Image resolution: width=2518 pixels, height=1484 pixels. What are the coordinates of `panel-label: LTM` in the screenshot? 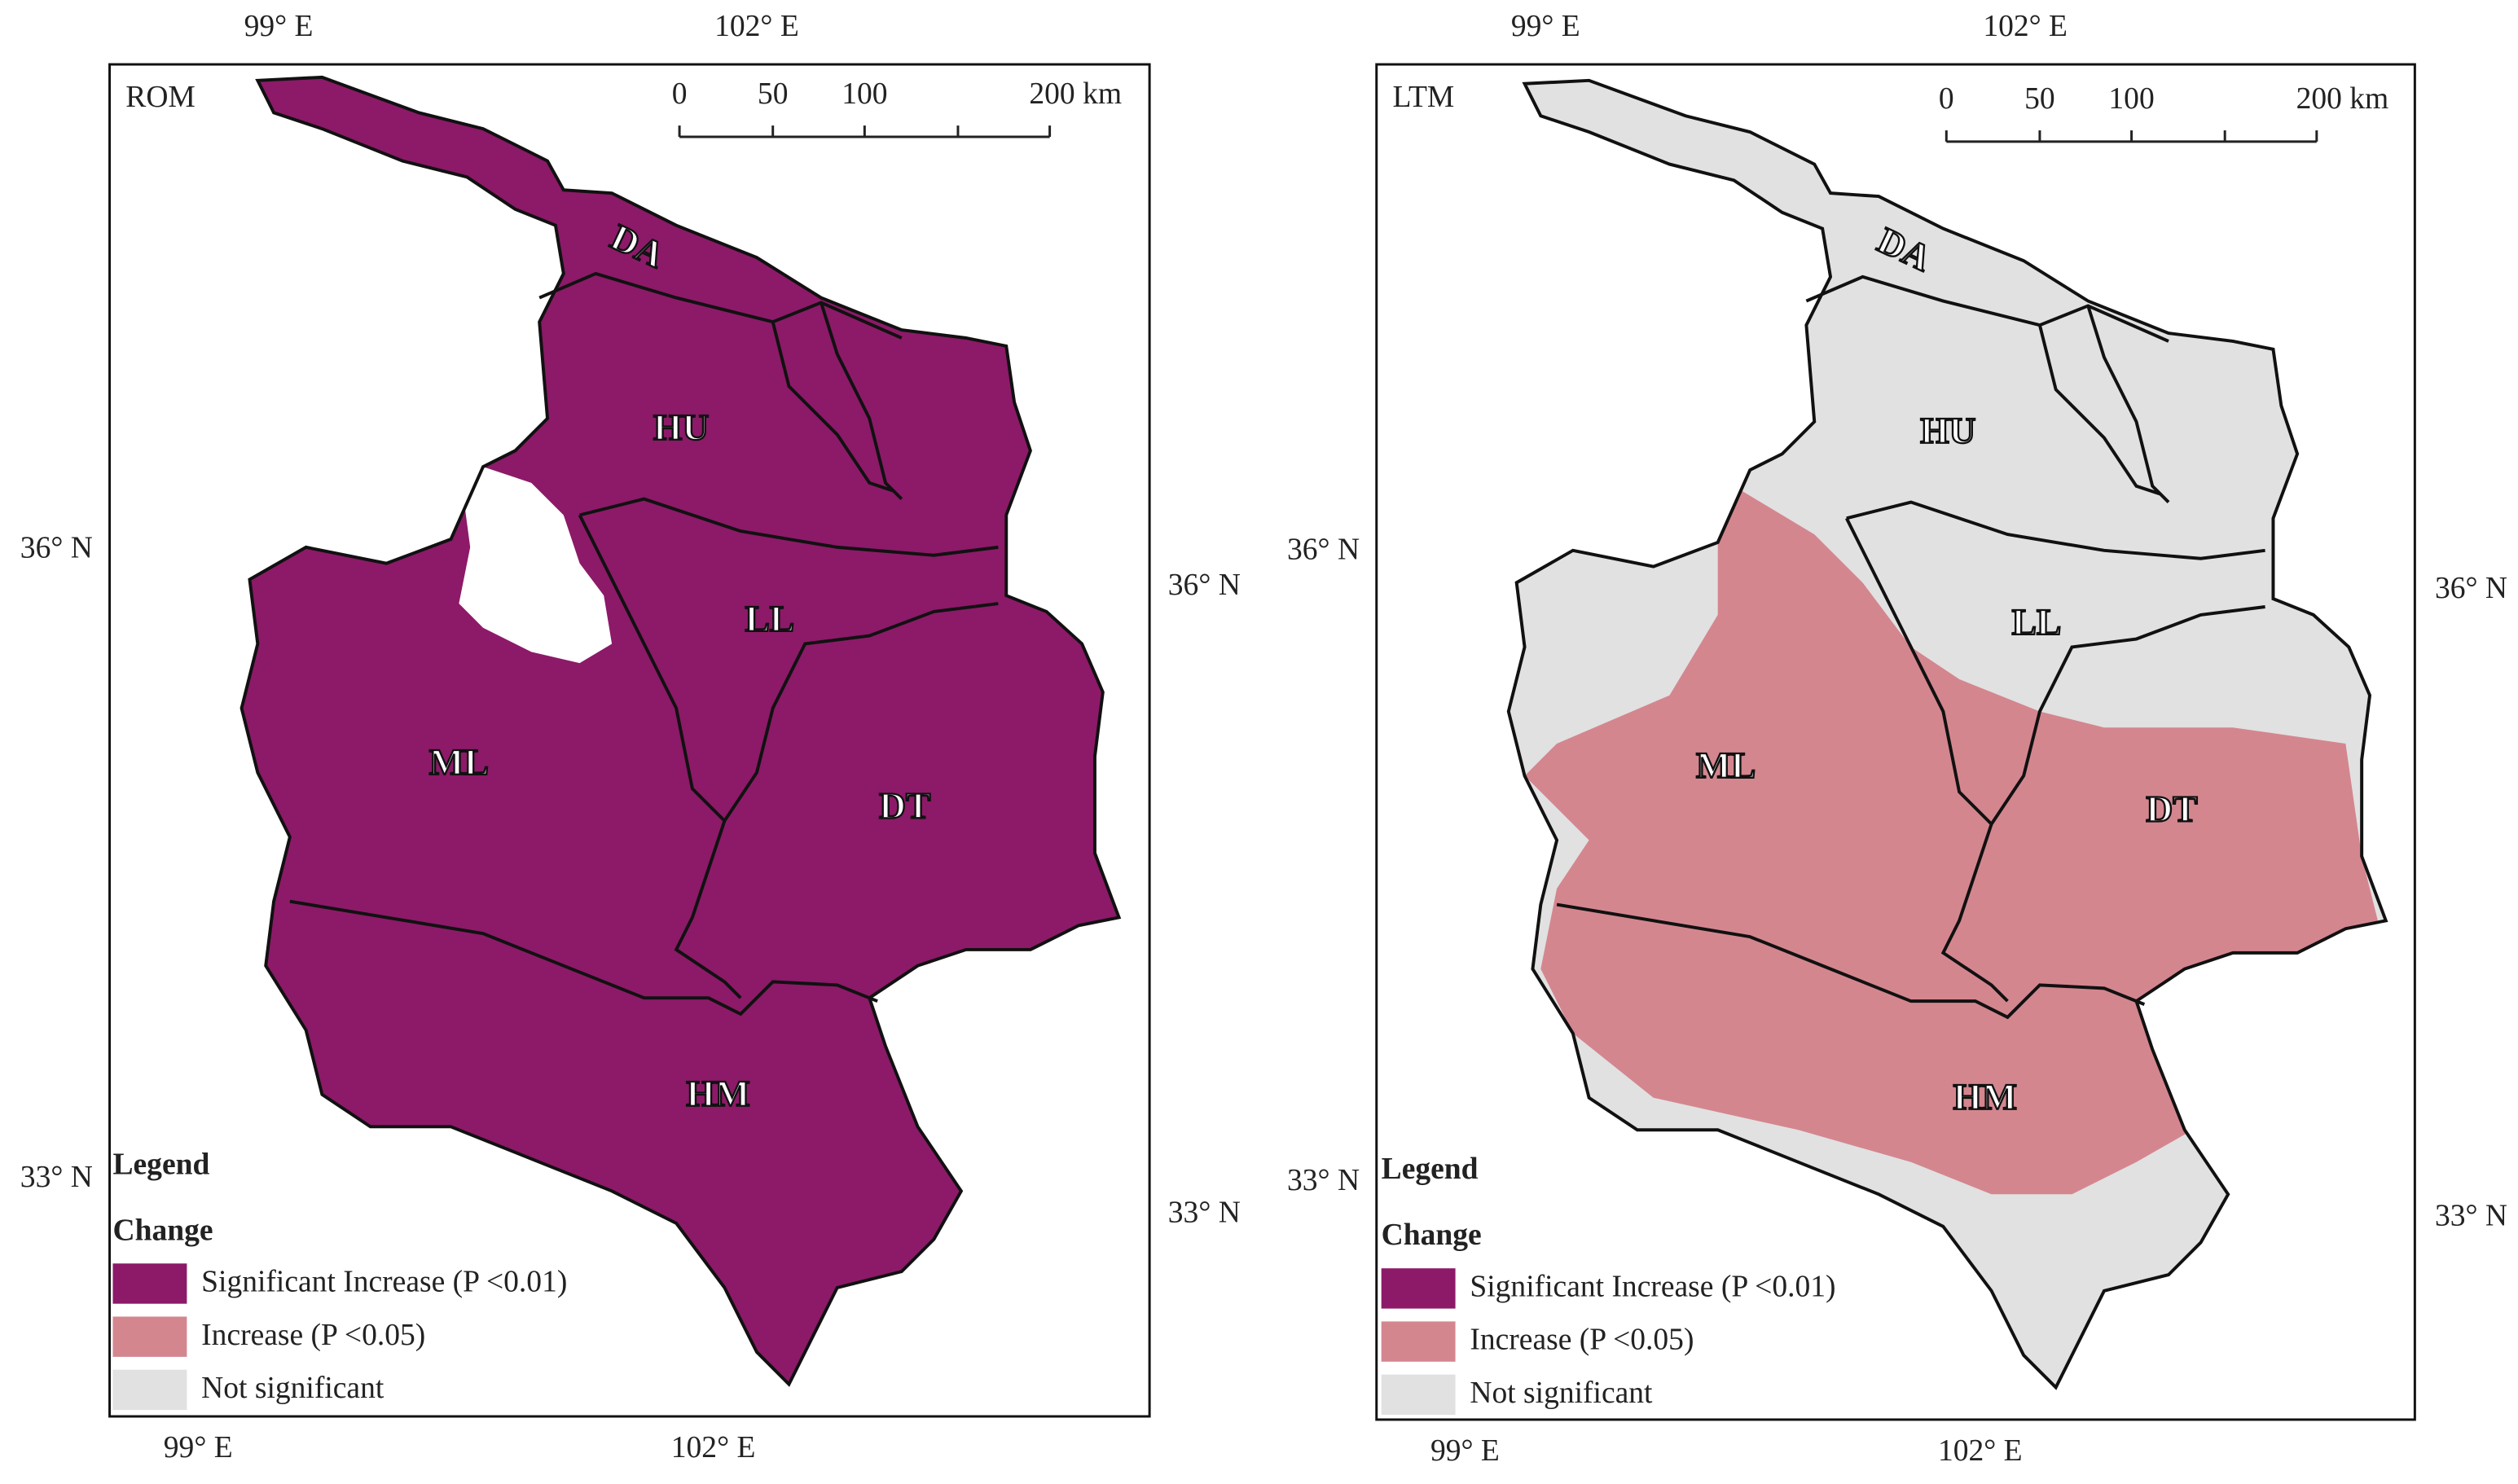 It's located at (1424, 97).